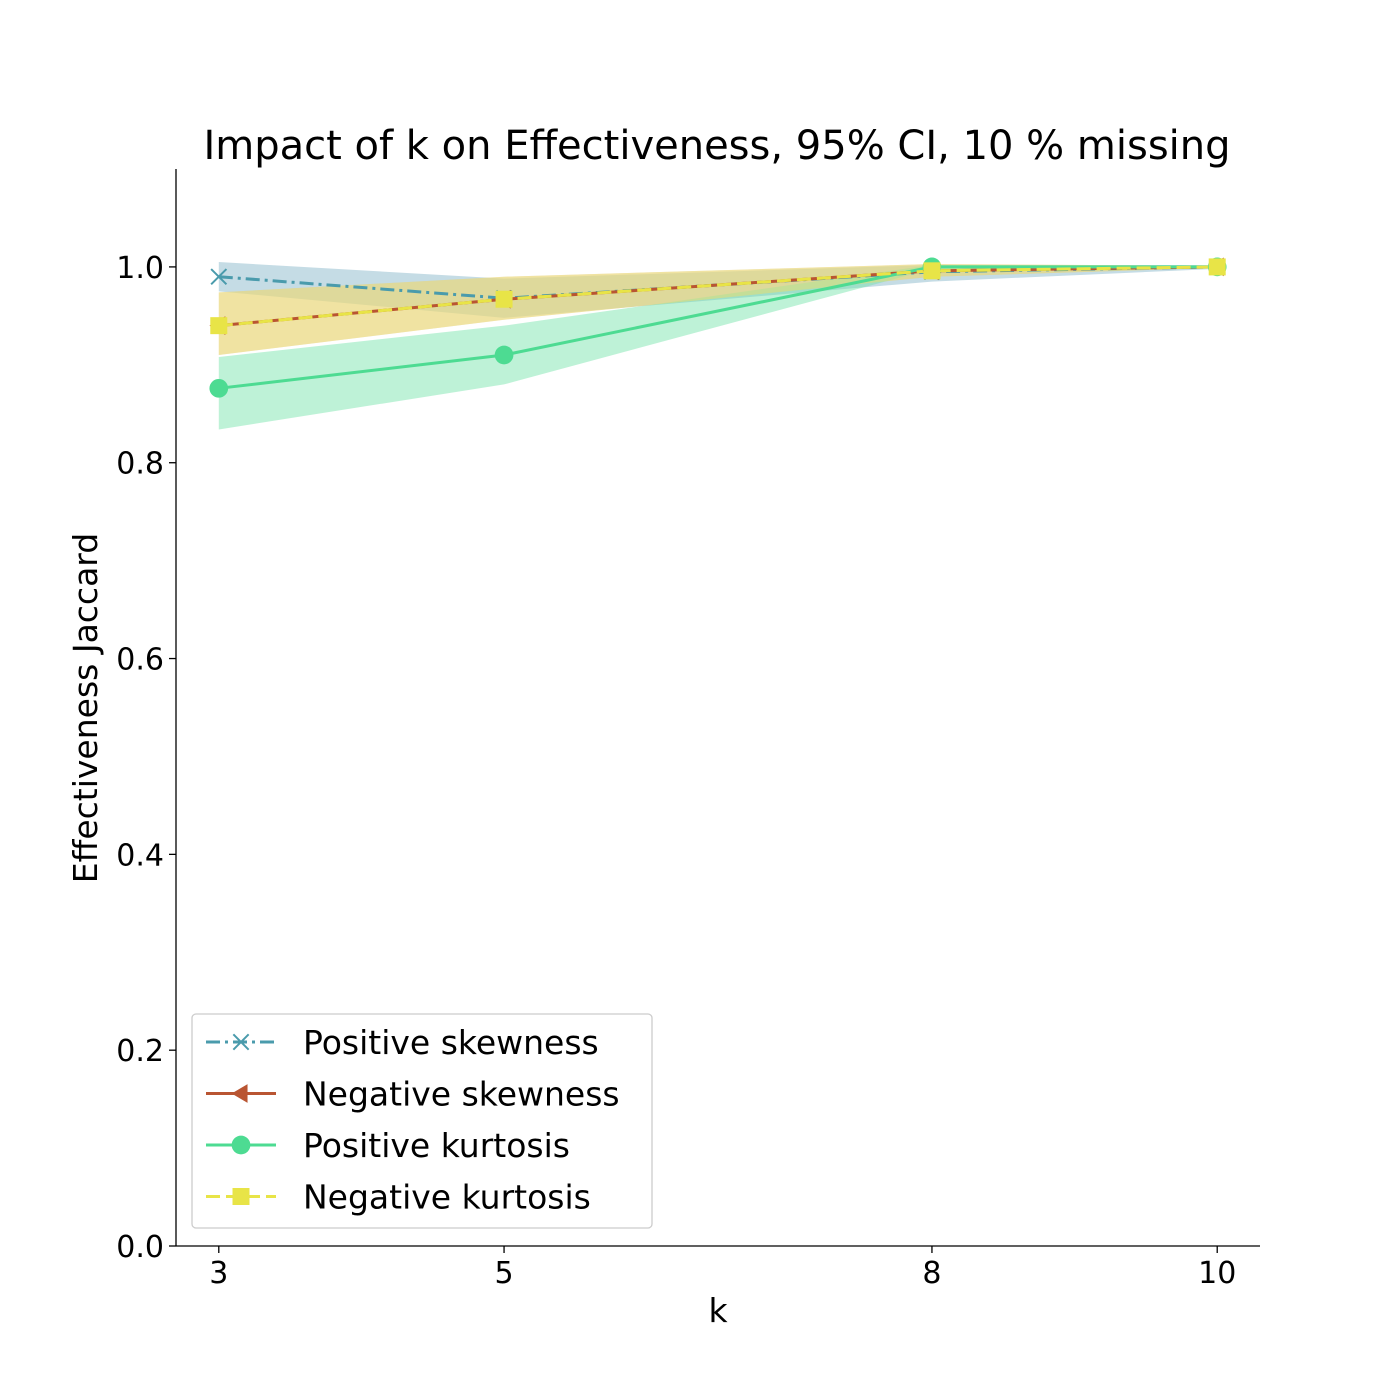 Image resolution: width=1400 pixels, height=1400 pixels. I want to click on x-axis-ticks: 3 5 8 10, so click(722, 1268).